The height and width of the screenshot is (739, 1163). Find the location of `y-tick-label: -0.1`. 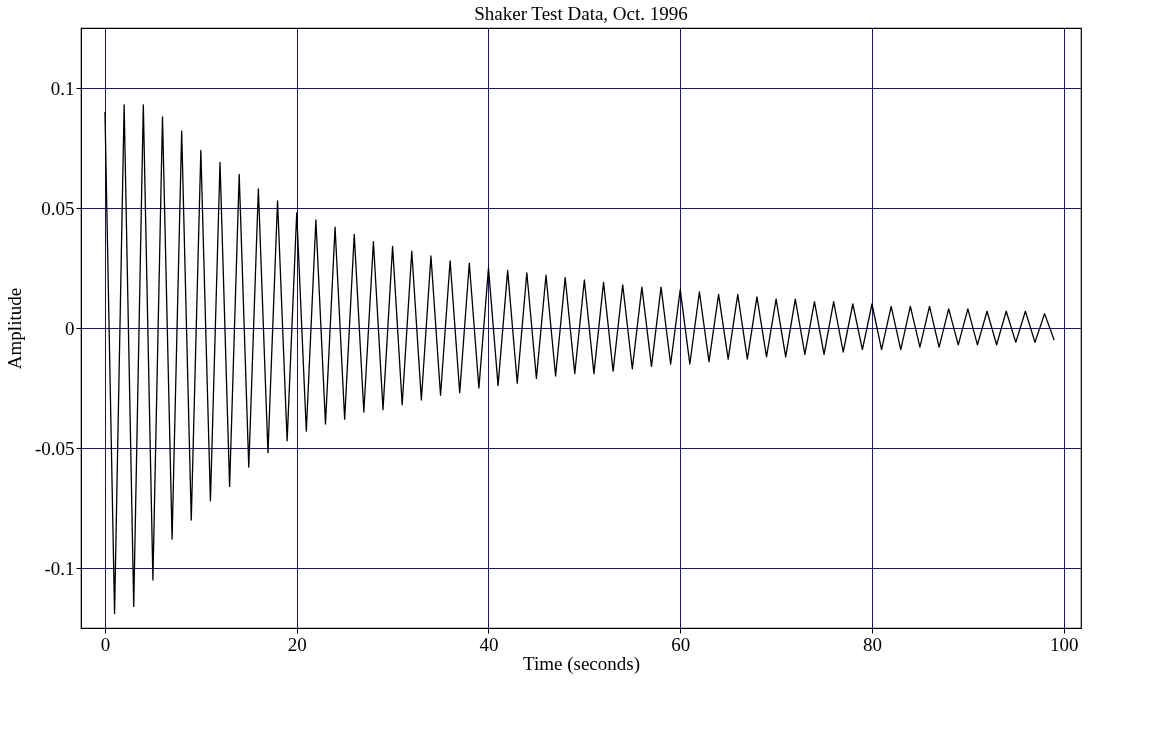

y-tick-label: -0.1 is located at coordinates (59, 568).